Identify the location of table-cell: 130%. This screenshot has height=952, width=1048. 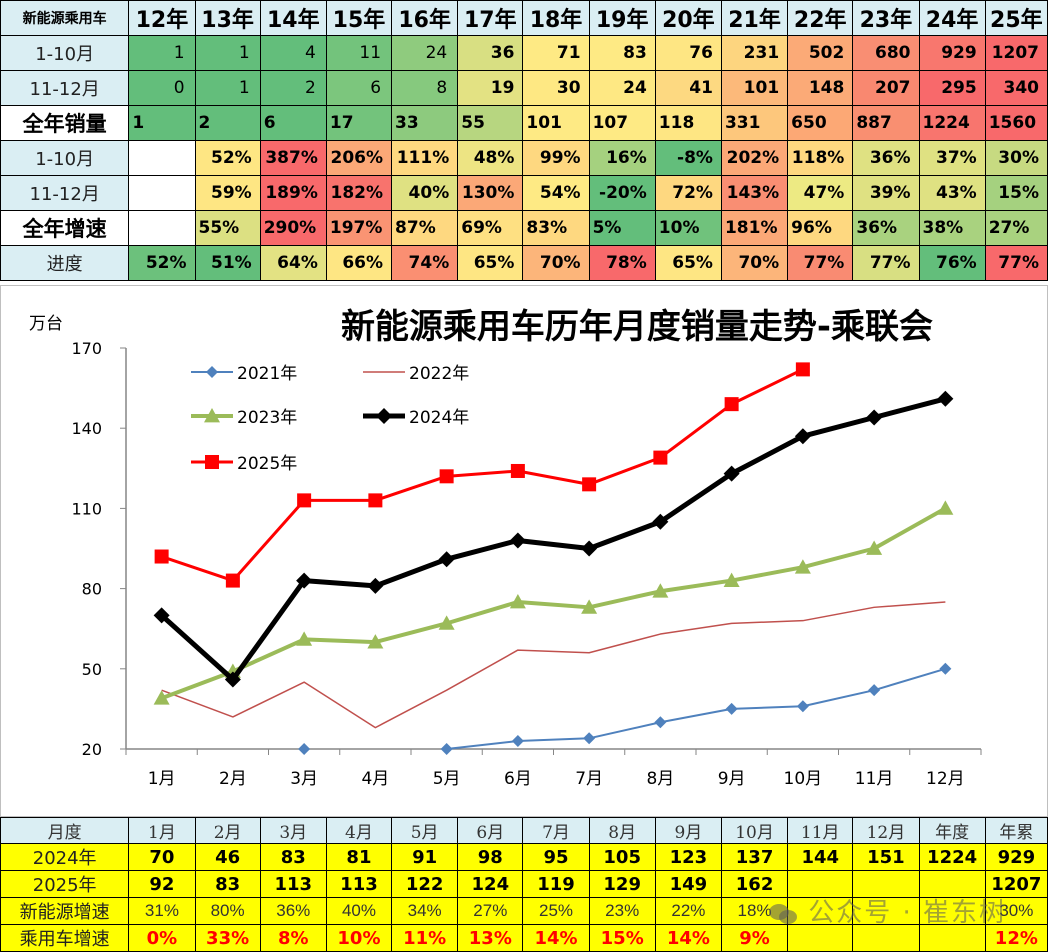
(490, 193).